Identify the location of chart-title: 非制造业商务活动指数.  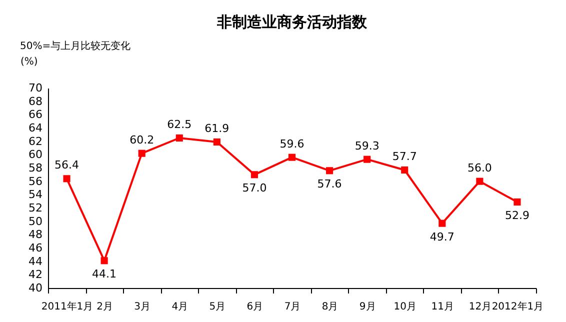
(292, 22).